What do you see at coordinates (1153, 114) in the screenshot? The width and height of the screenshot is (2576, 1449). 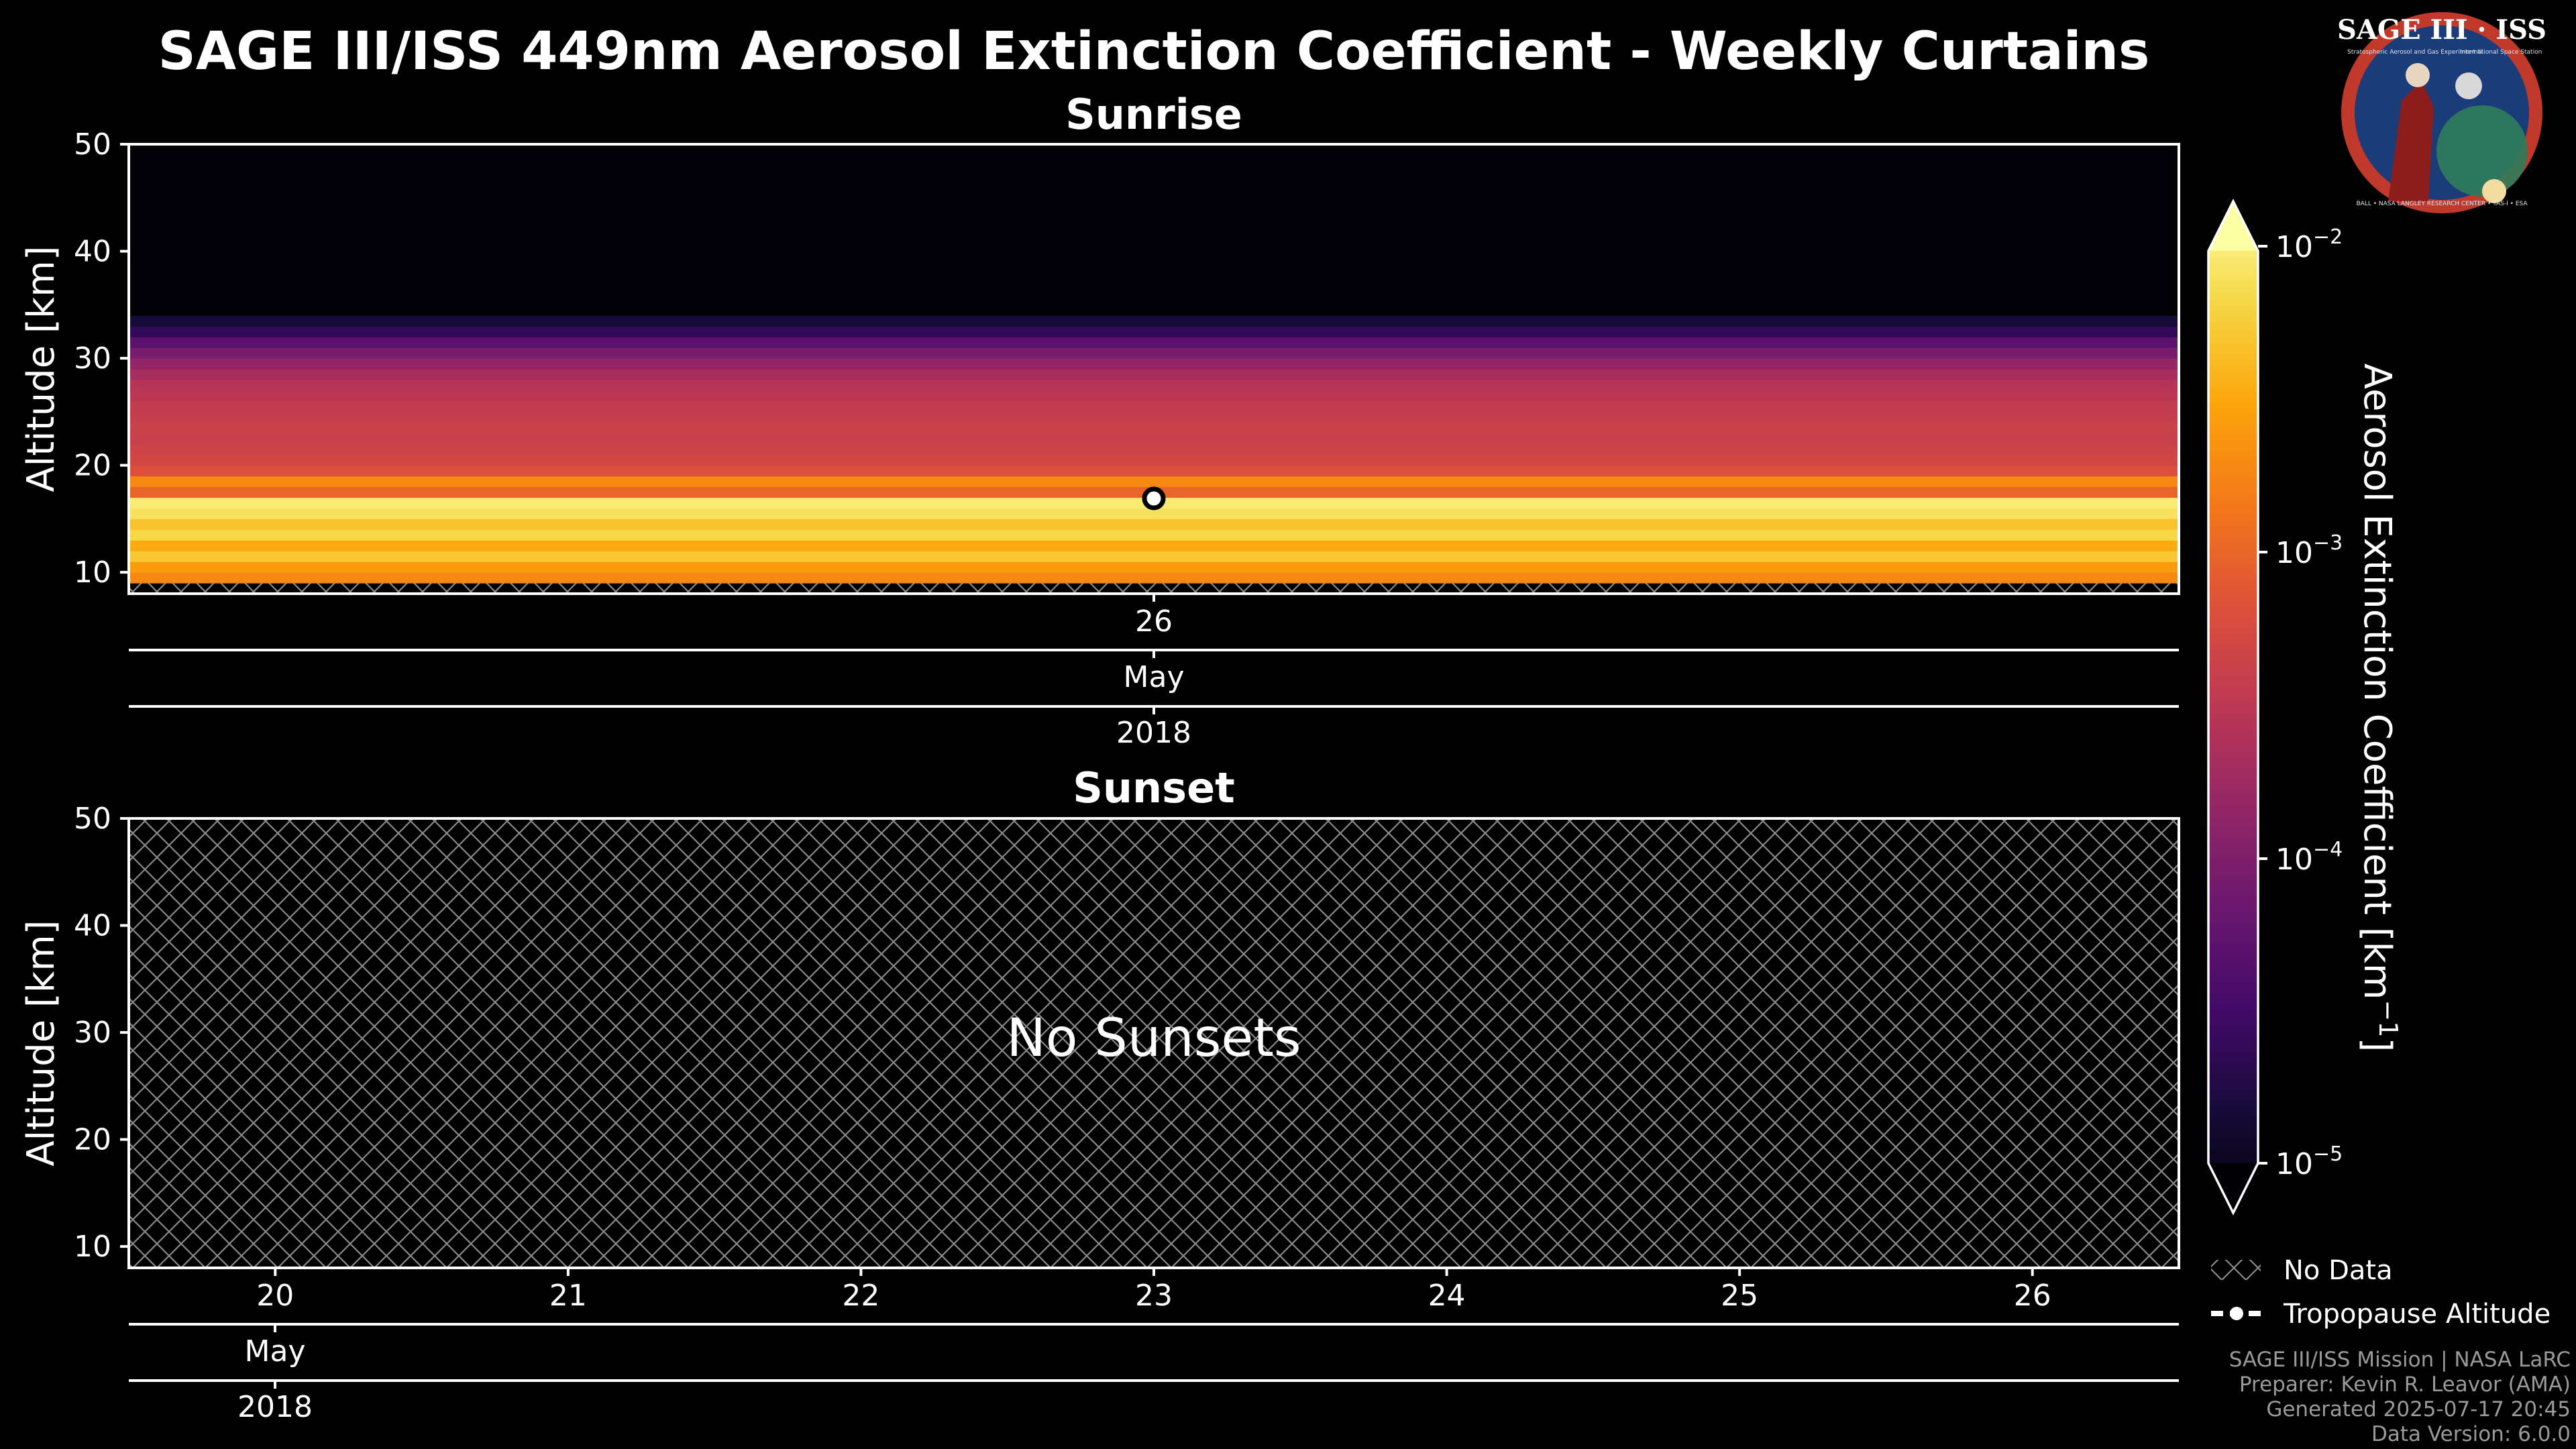 I see `sunrise-title: Sunrise` at bounding box center [1153, 114].